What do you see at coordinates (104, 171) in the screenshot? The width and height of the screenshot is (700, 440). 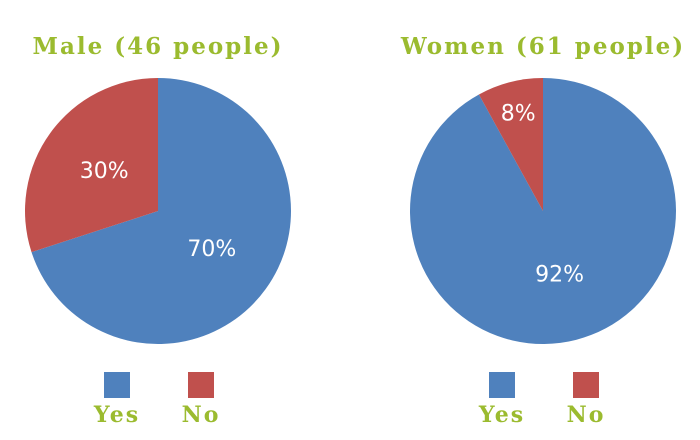 I see `value-label: 30%` at bounding box center [104, 171].